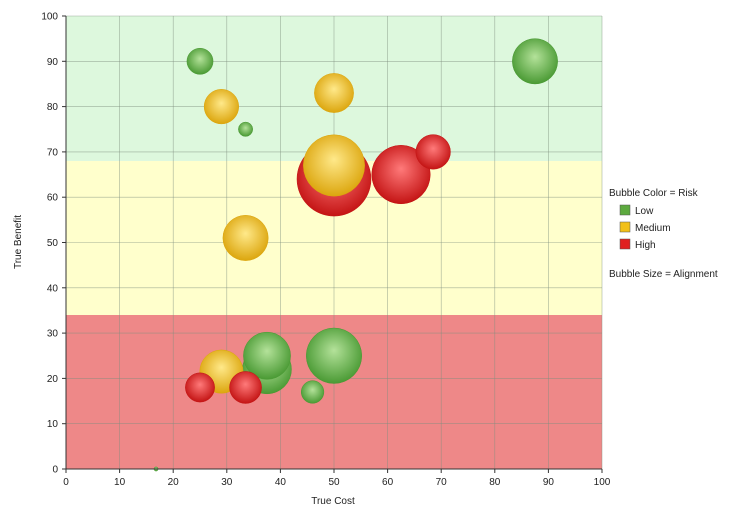 The image size is (731, 514). Describe the element at coordinates (53, 288) in the screenshot. I see `y-tick-label: 40` at that location.